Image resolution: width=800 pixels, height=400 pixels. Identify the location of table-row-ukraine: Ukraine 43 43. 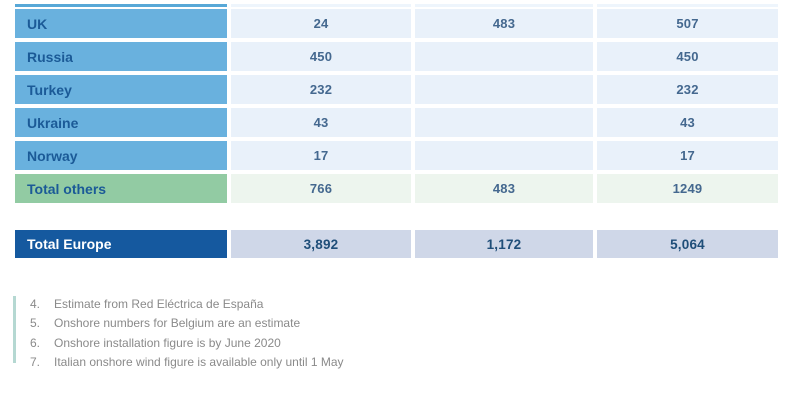
(396, 122).